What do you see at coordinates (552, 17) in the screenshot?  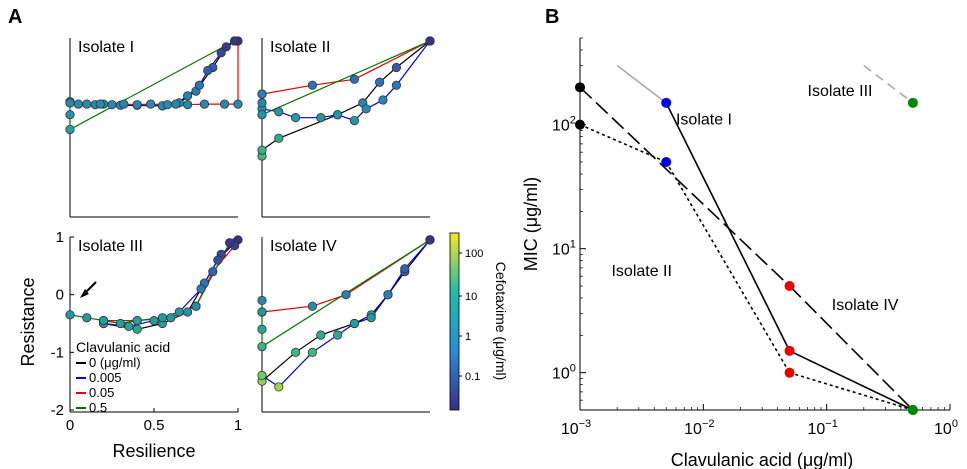 I see `panel-label-b: B` at bounding box center [552, 17].